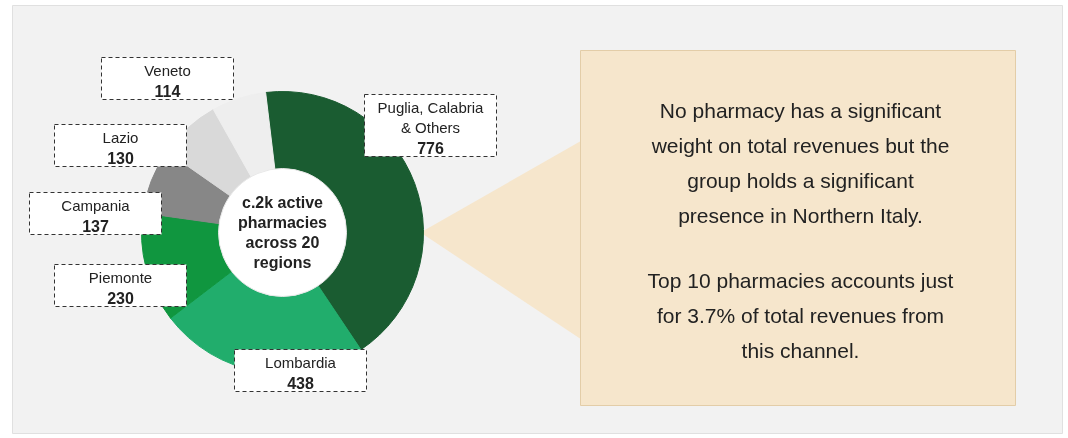 The height and width of the screenshot is (438, 1068). Describe the element at coordinates (120, 158) in the screenshot. I see `data-label: 130` at that location.